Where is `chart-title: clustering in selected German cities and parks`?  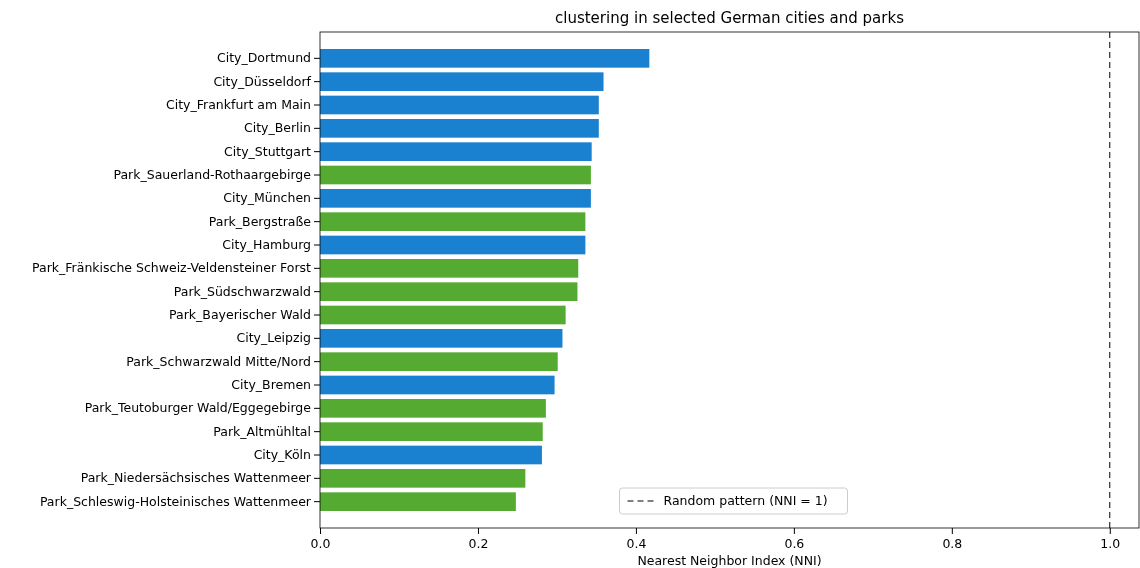 chart-title: clustering in selected German cities and parks is located at coordinates (730, 18).